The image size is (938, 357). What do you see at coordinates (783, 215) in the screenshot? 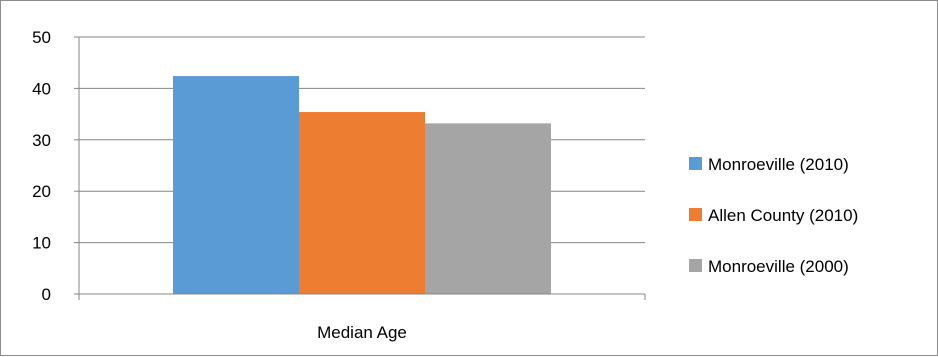
I see `legend-label: Allen County (2010)` at bounding box center [783, 215].